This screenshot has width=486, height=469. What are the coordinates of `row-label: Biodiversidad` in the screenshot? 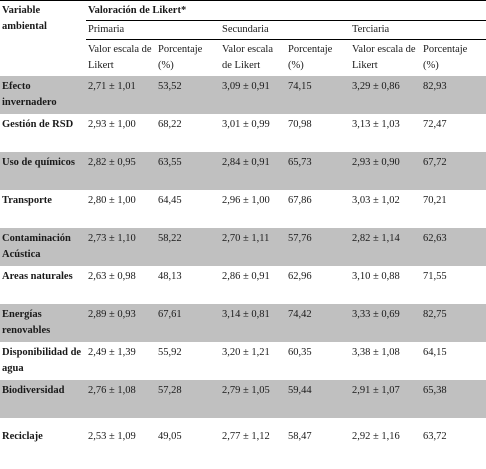 It's located at (43, 399).